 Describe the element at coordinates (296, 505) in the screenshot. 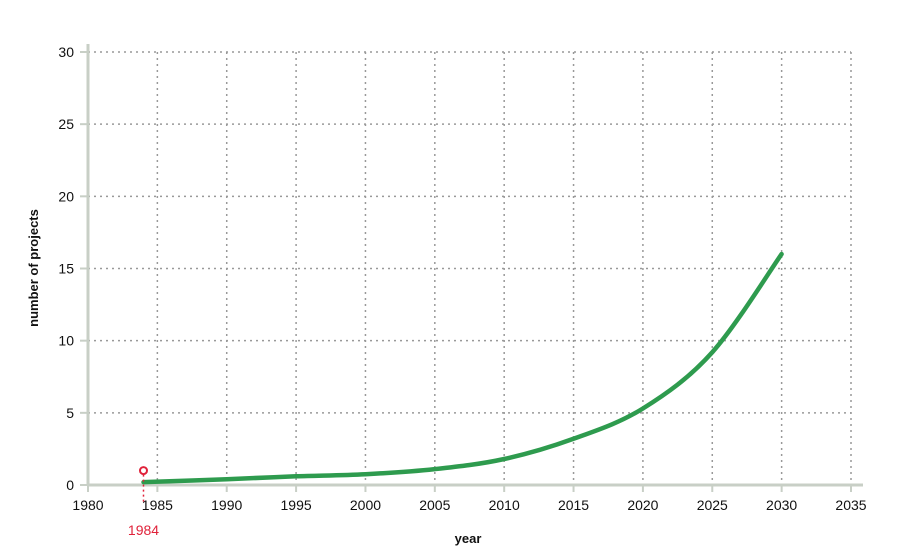

I see `x-tick-label: 1995` at that location.